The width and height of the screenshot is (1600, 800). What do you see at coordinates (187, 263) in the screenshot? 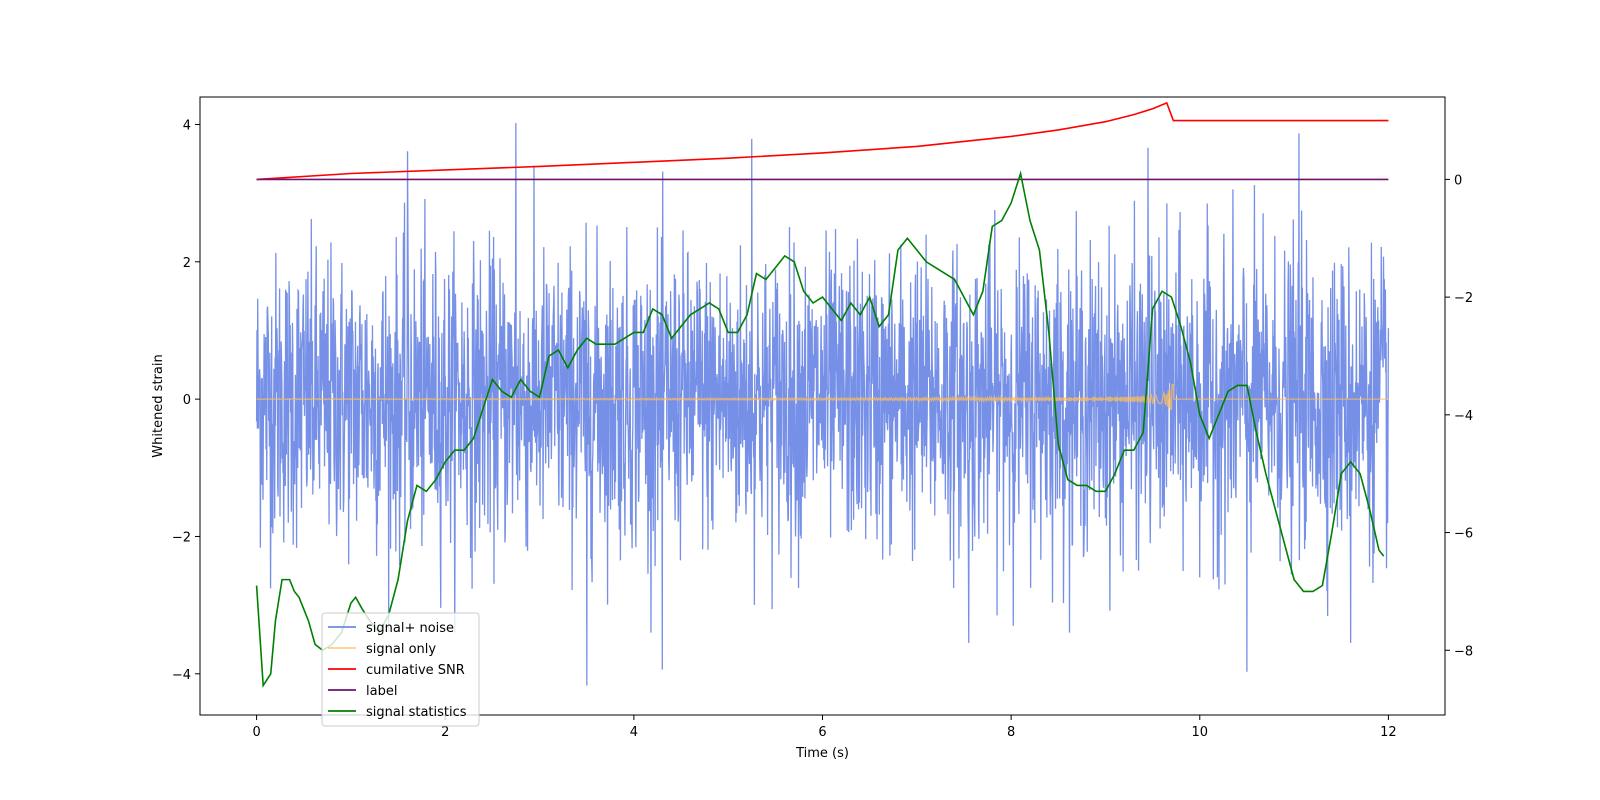
I see `y-left-tick-label: 2` at bounding box center [187, 263].